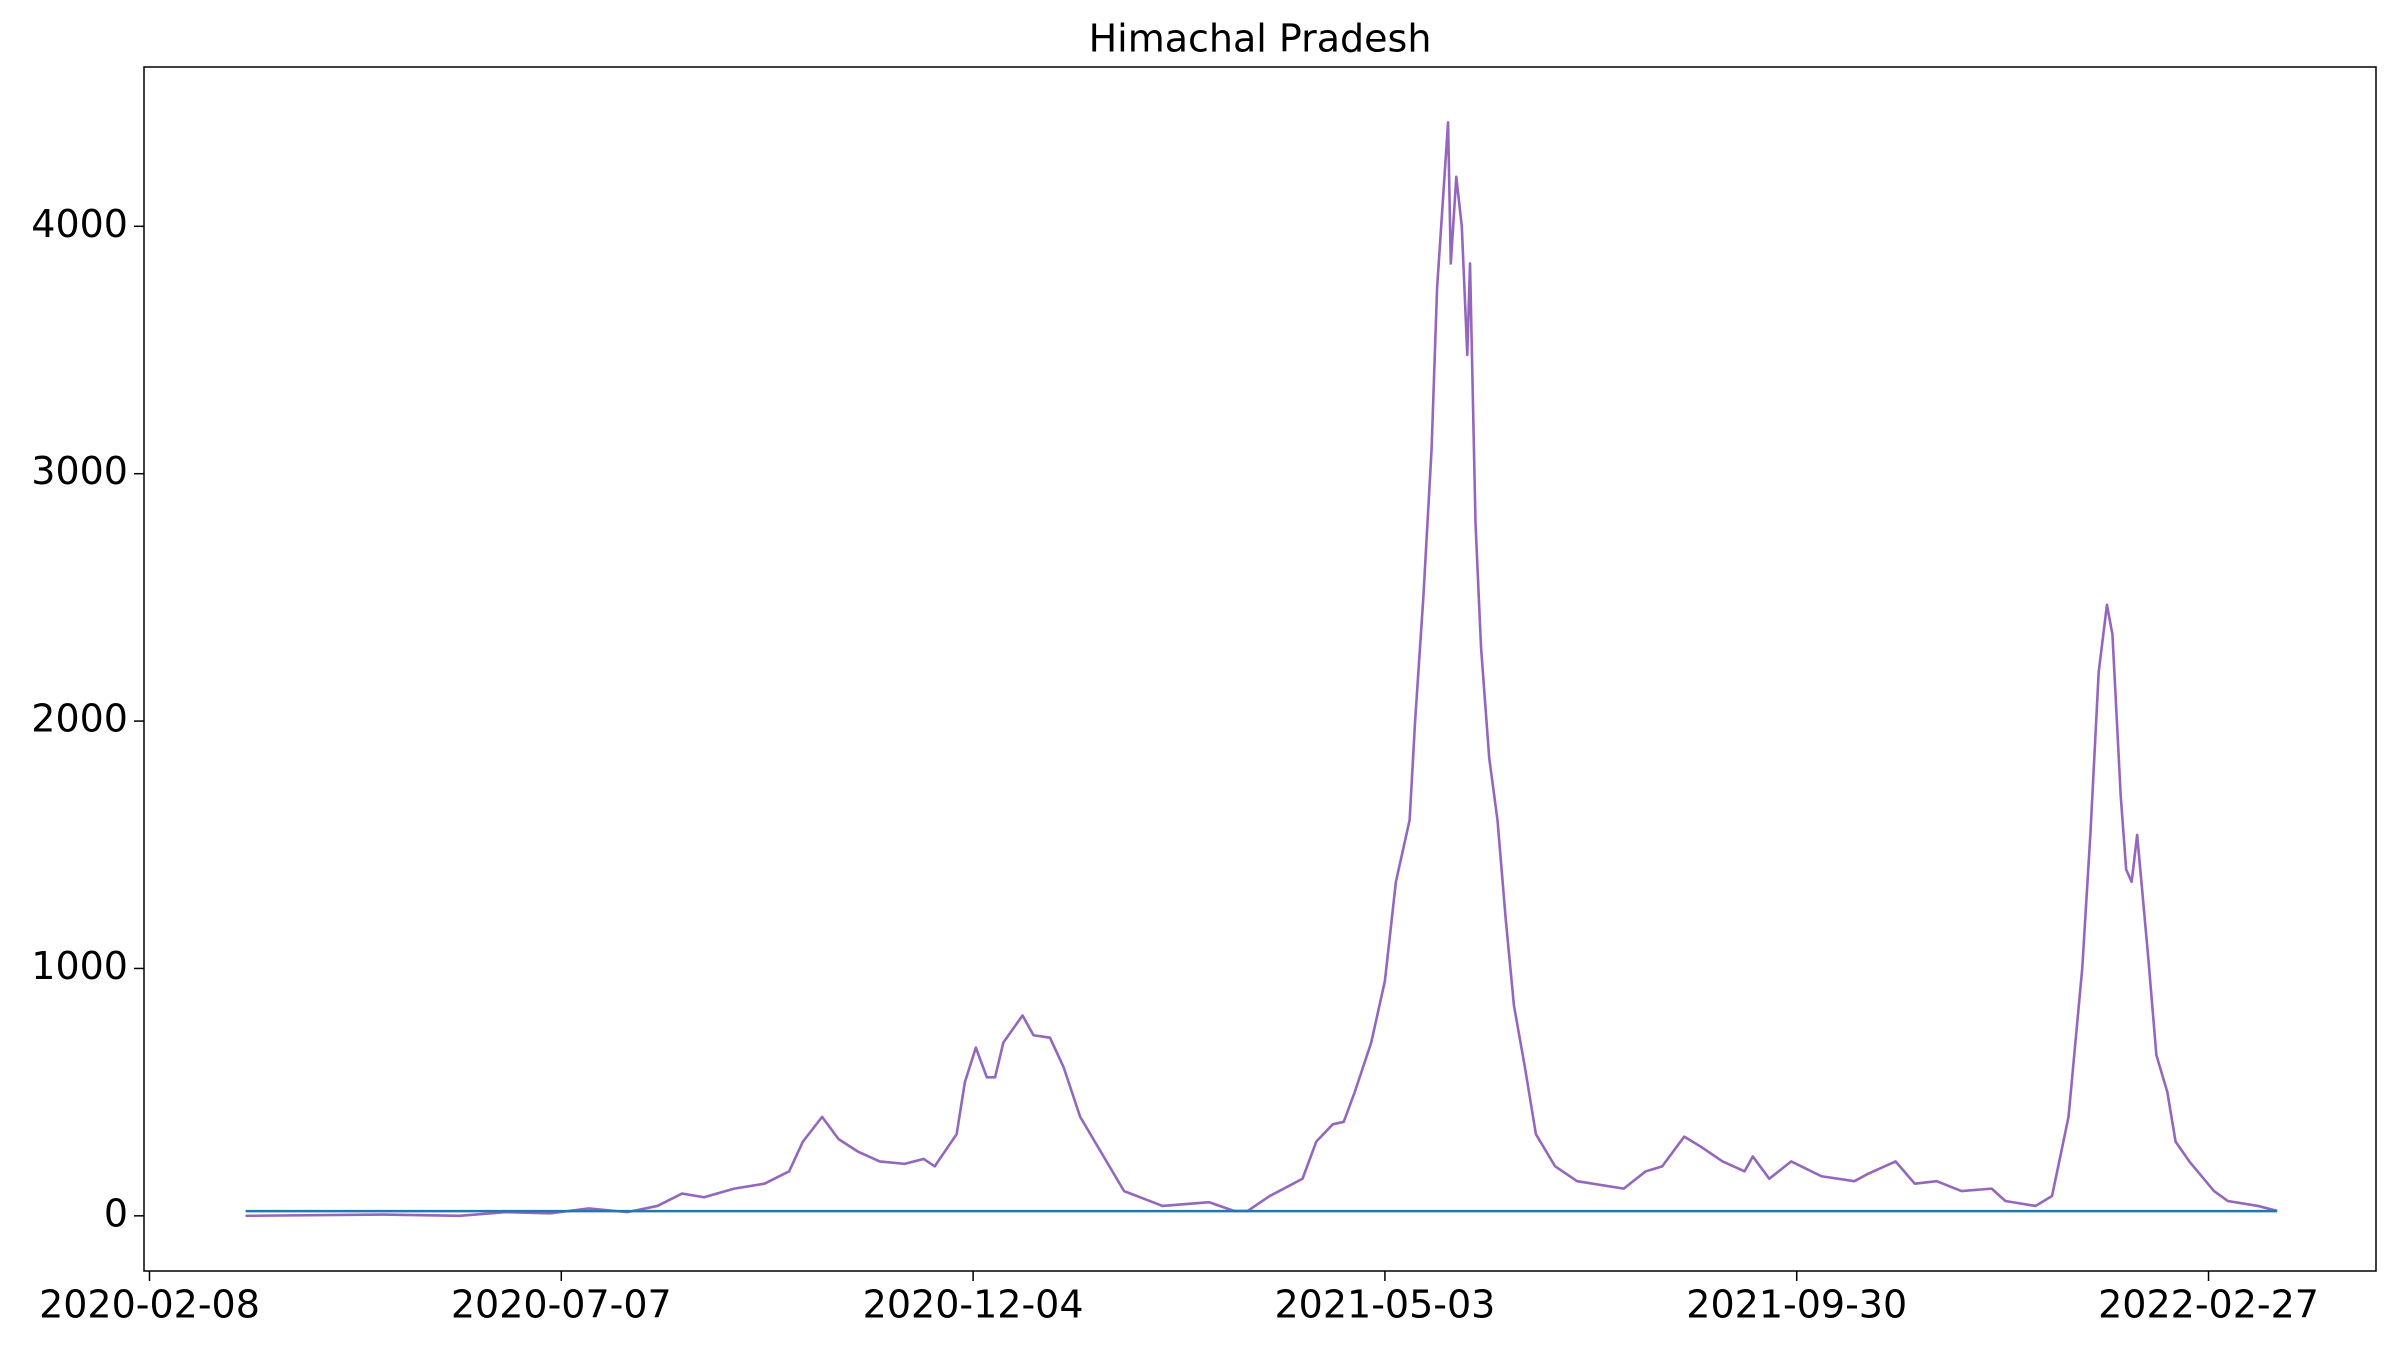 This screenshot has width=2400, height=1350. I want to click on x-tick-label: 2022-02-27, so click(2208, 1305).